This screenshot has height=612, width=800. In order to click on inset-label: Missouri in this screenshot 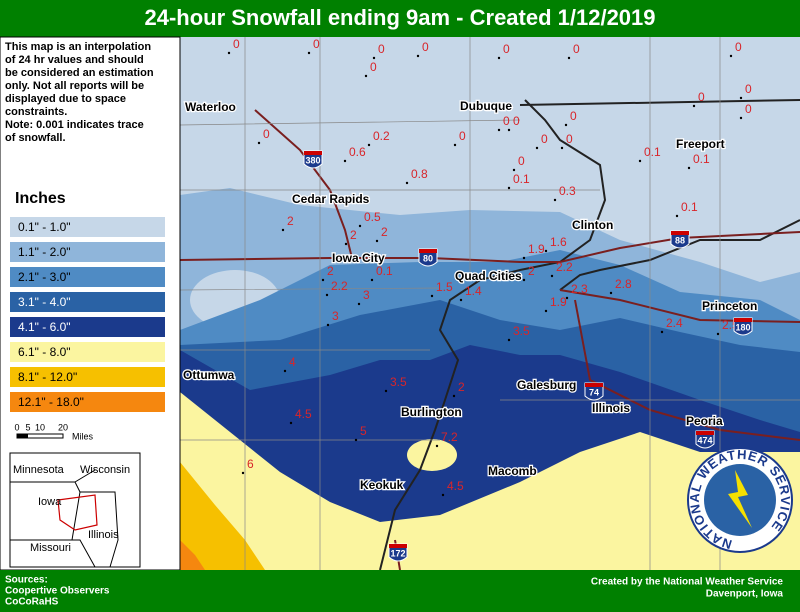, I will do `click(50, 548)`.